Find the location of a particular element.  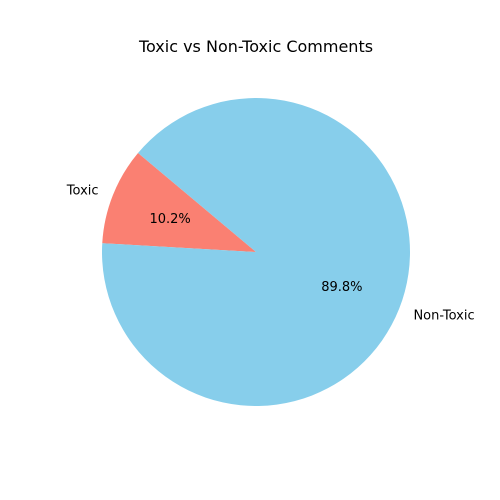

chart-title: Toxic vs Non-Toxic Comments is located at coordinates (255, 46).